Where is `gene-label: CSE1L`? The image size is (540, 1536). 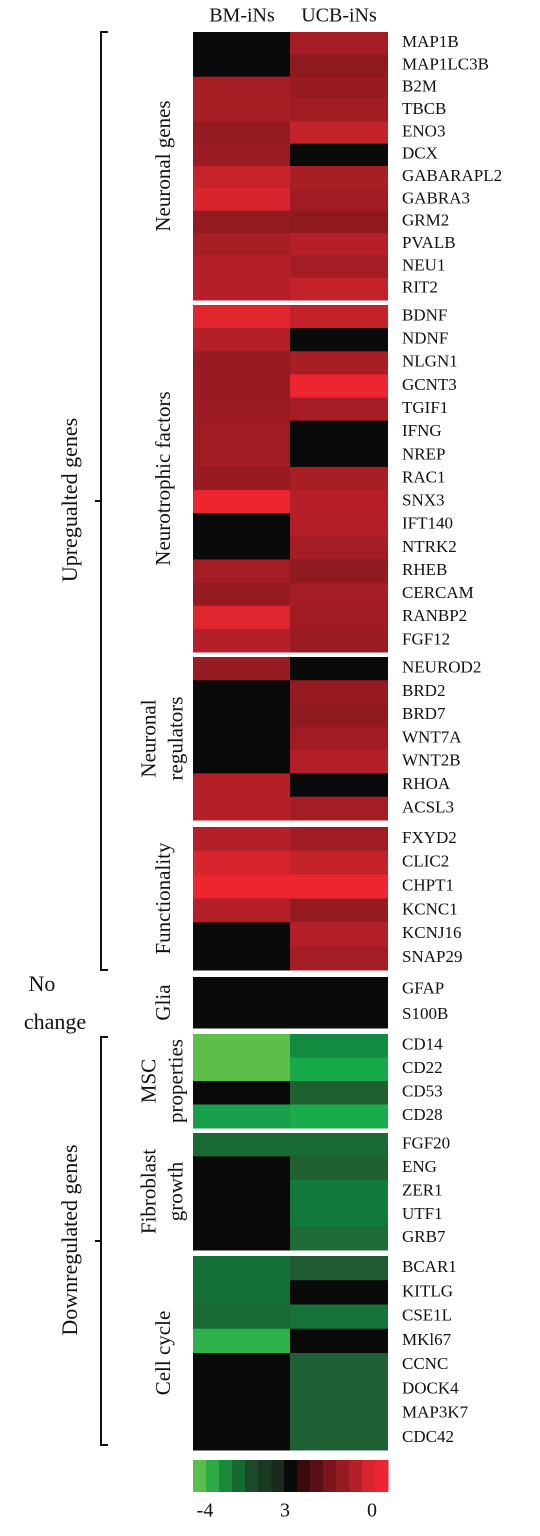
gene-label: CSE1L is located at coordinates (427, 1315).